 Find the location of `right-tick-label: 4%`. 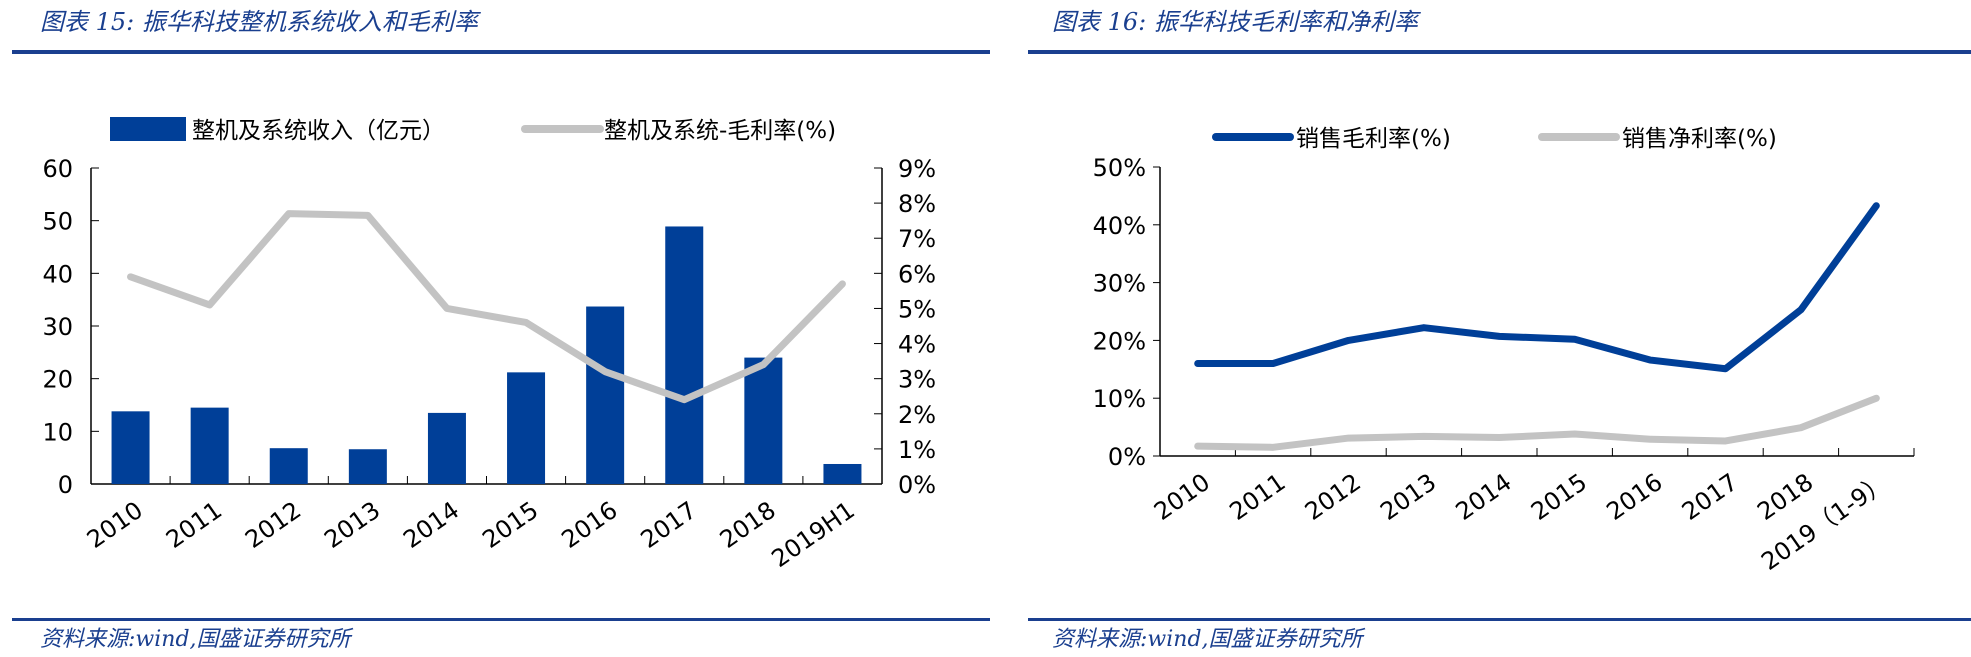

right-tick-label: 4% is located at coordinates (917, 345).